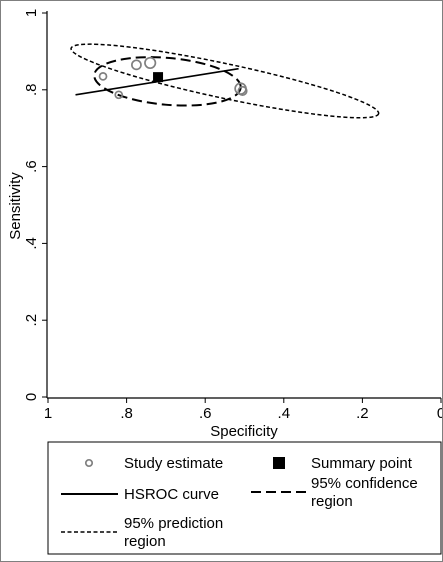 This screenshot has height=562, width=443. I want to click on y-tick-label: .4, so click(31, 243).